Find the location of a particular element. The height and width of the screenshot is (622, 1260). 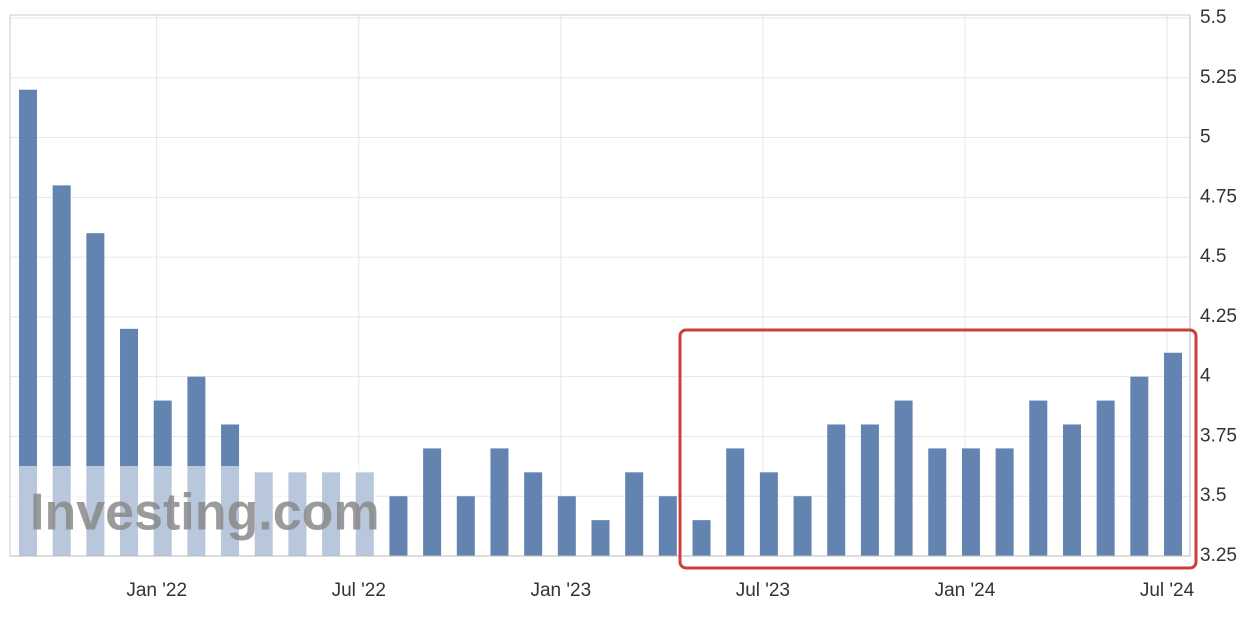

y-tick-label: 5.5 is located at coordinates (1213, 17).